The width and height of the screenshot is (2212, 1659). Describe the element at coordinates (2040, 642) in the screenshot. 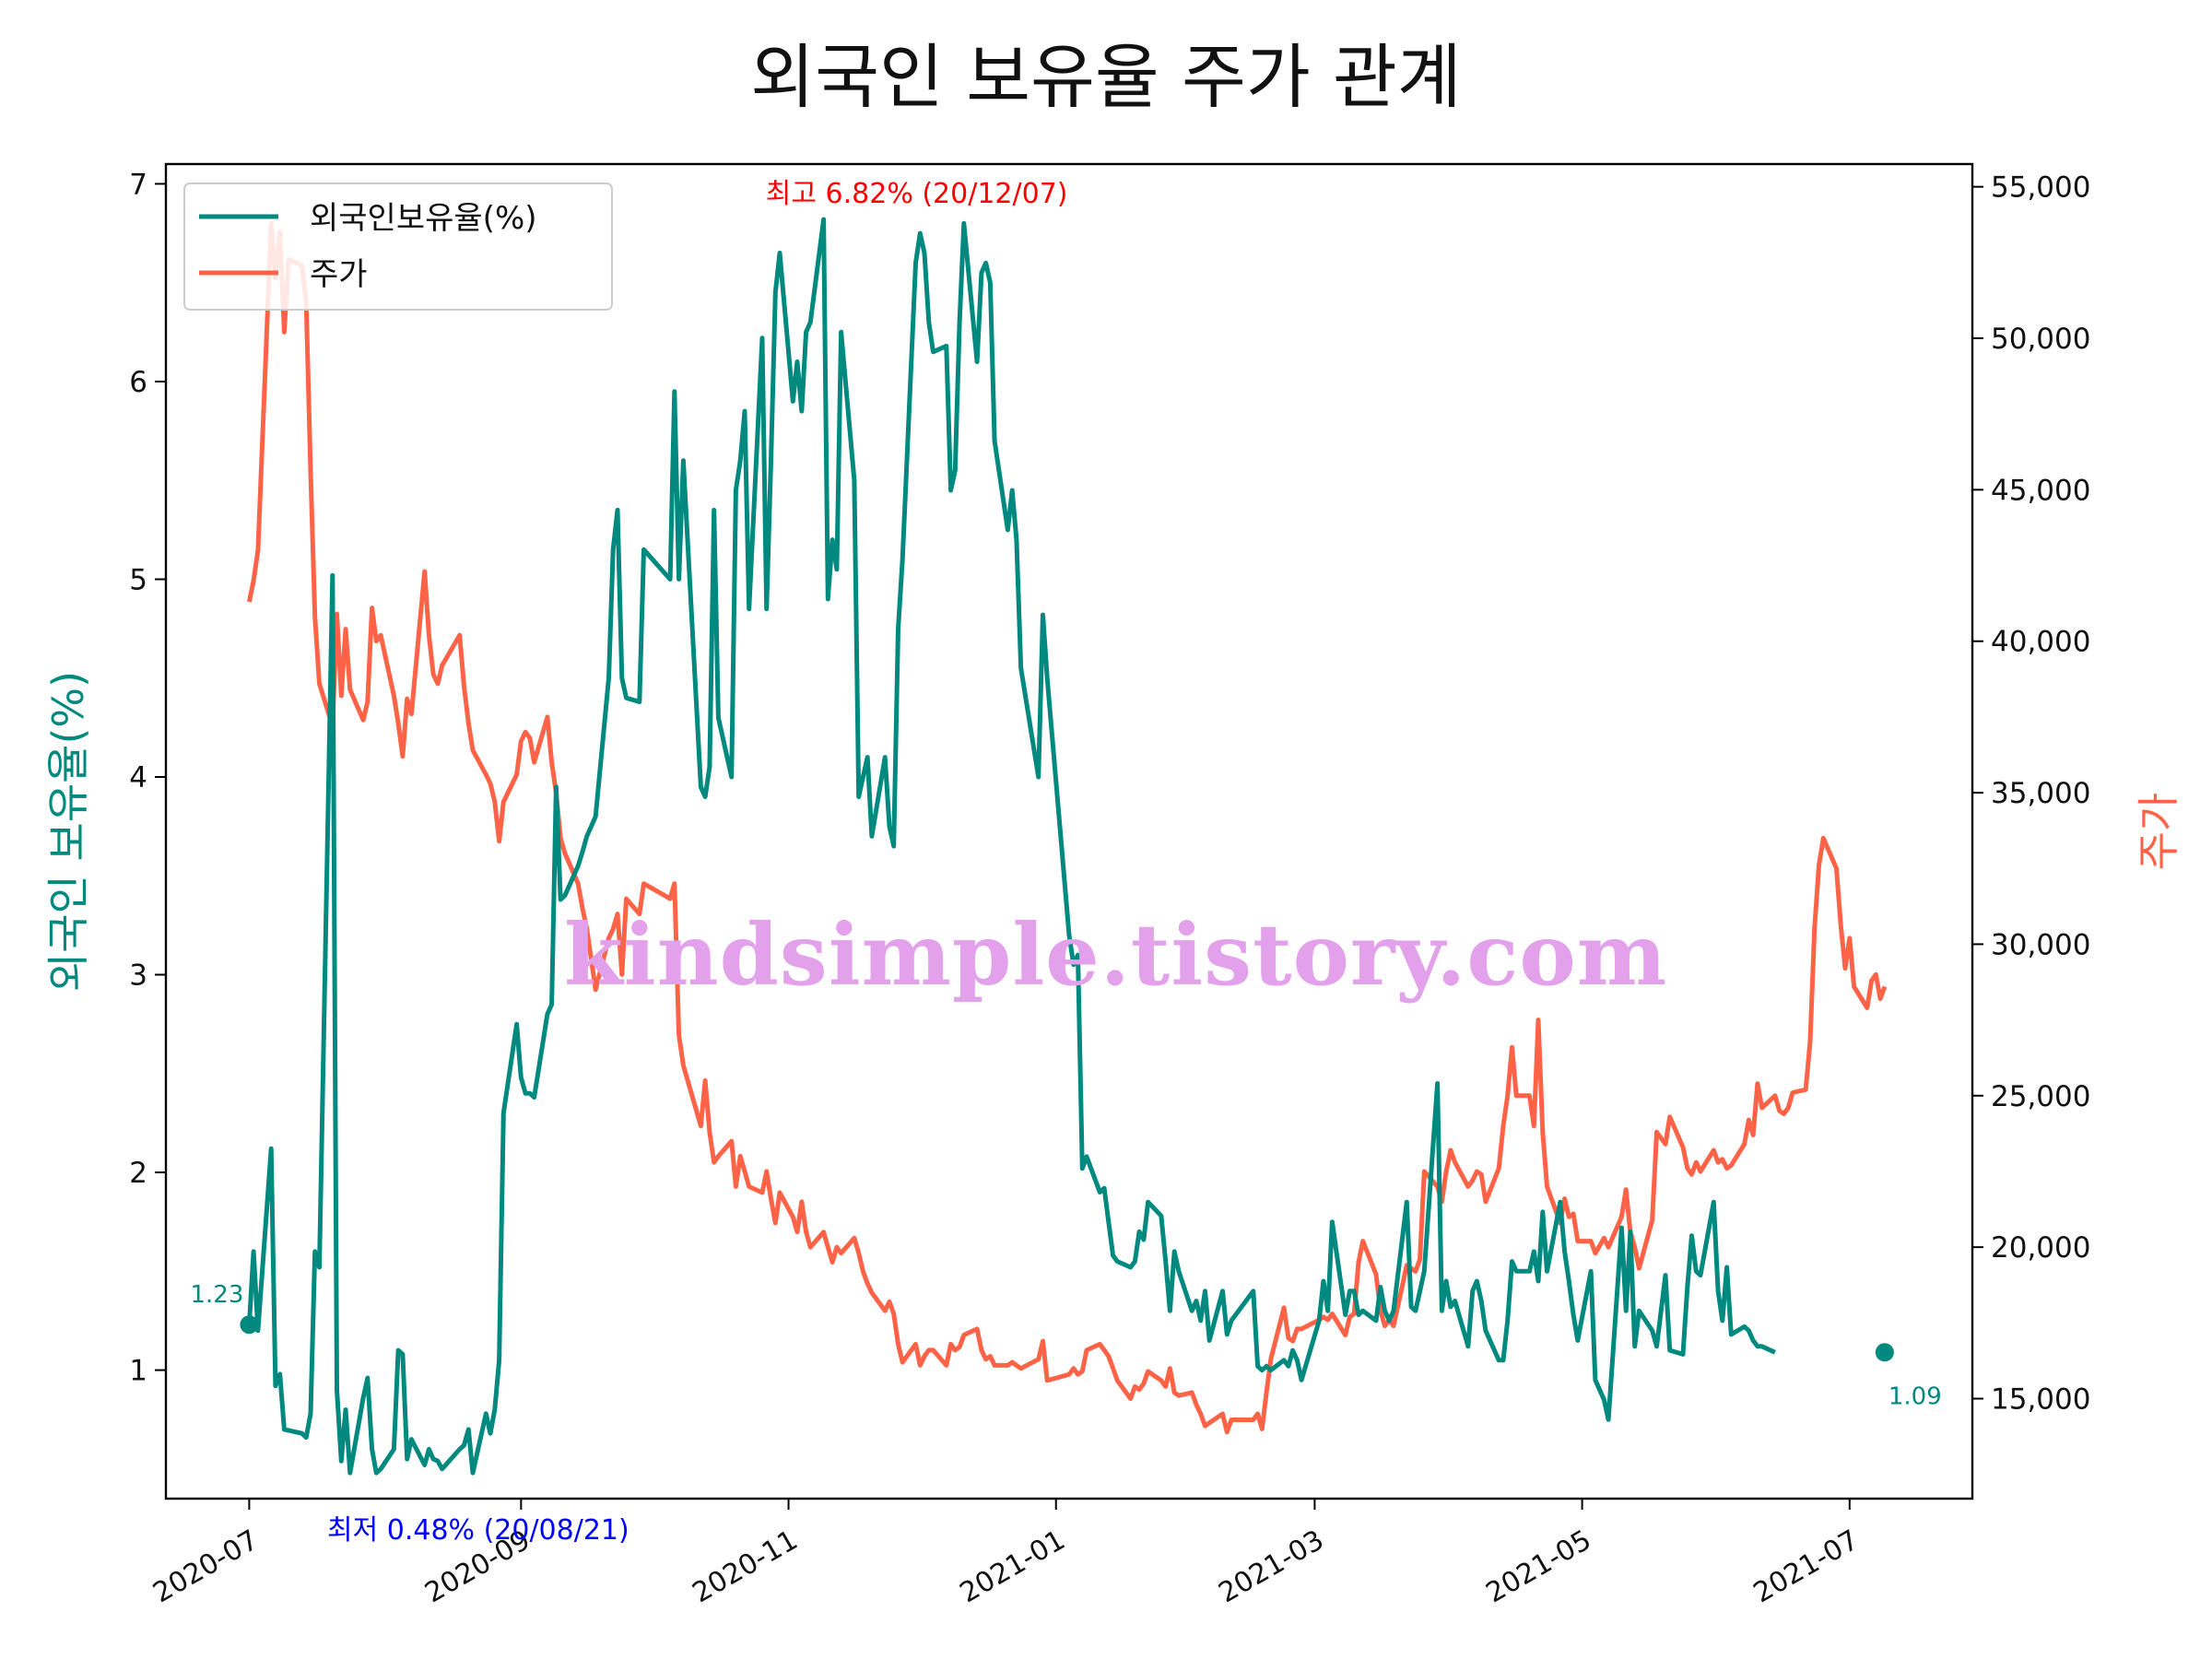

I see `y-right-tick-label: 40,000` at that location.